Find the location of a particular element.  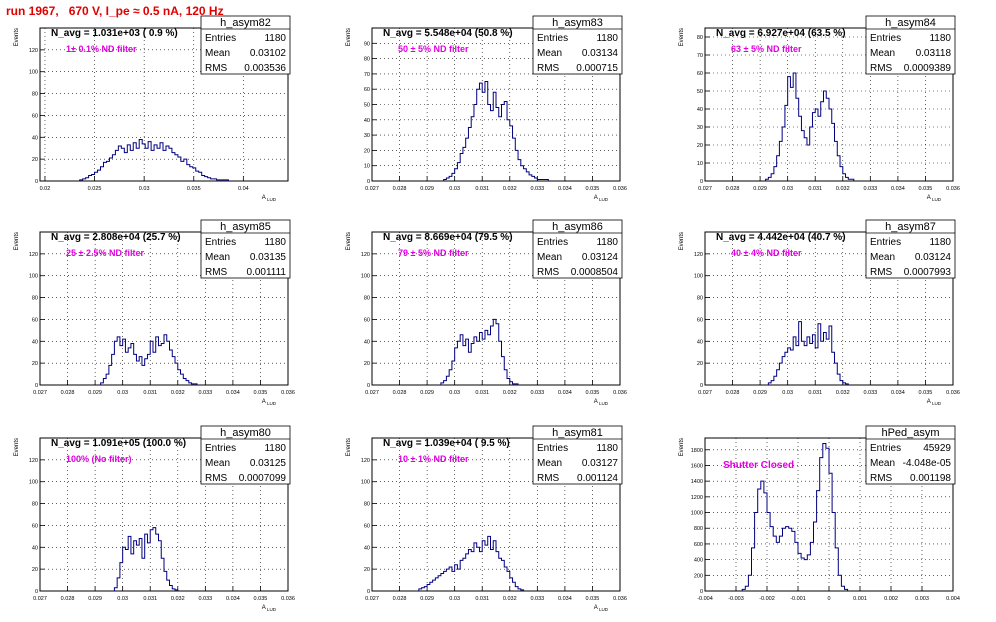

histogram-name: hPed_asym is located at coordinates (910, 433).